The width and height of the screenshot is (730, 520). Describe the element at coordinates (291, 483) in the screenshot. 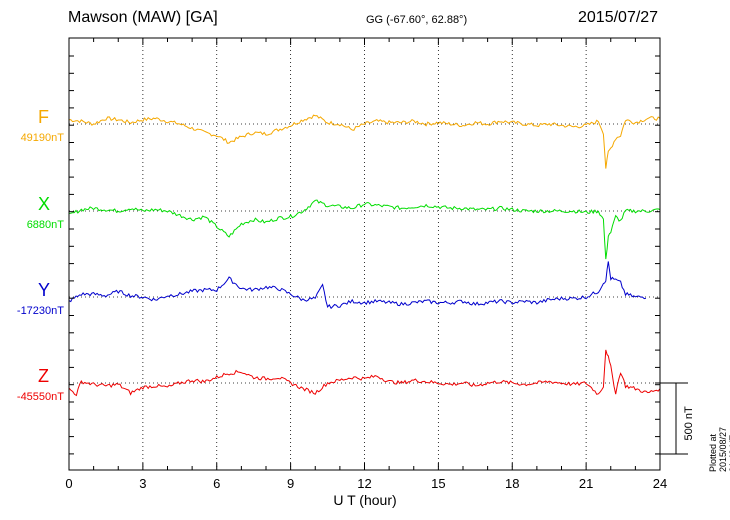

I see `x-tick-label-9: 9` at that location.